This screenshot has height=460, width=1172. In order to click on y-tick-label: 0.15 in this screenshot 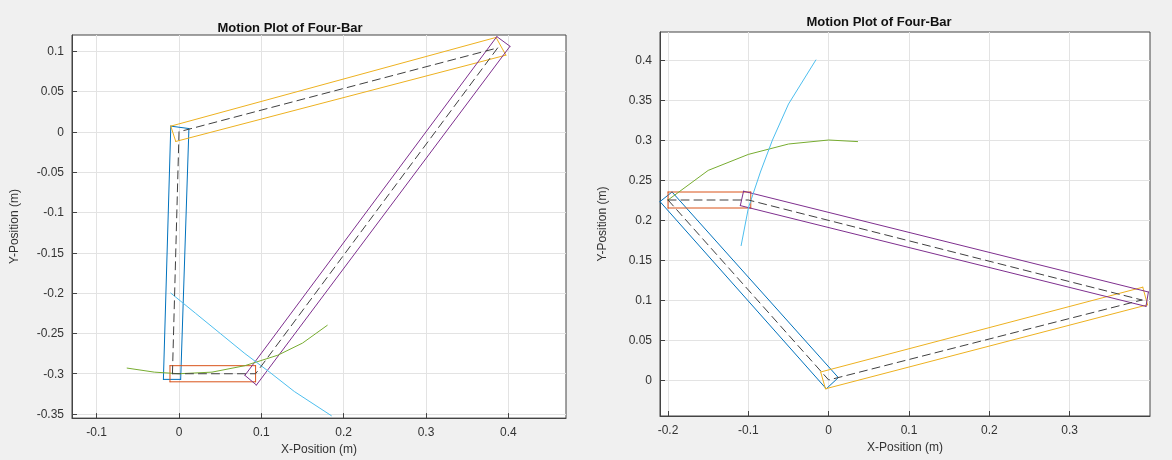, I will do `click(640, 260)`.